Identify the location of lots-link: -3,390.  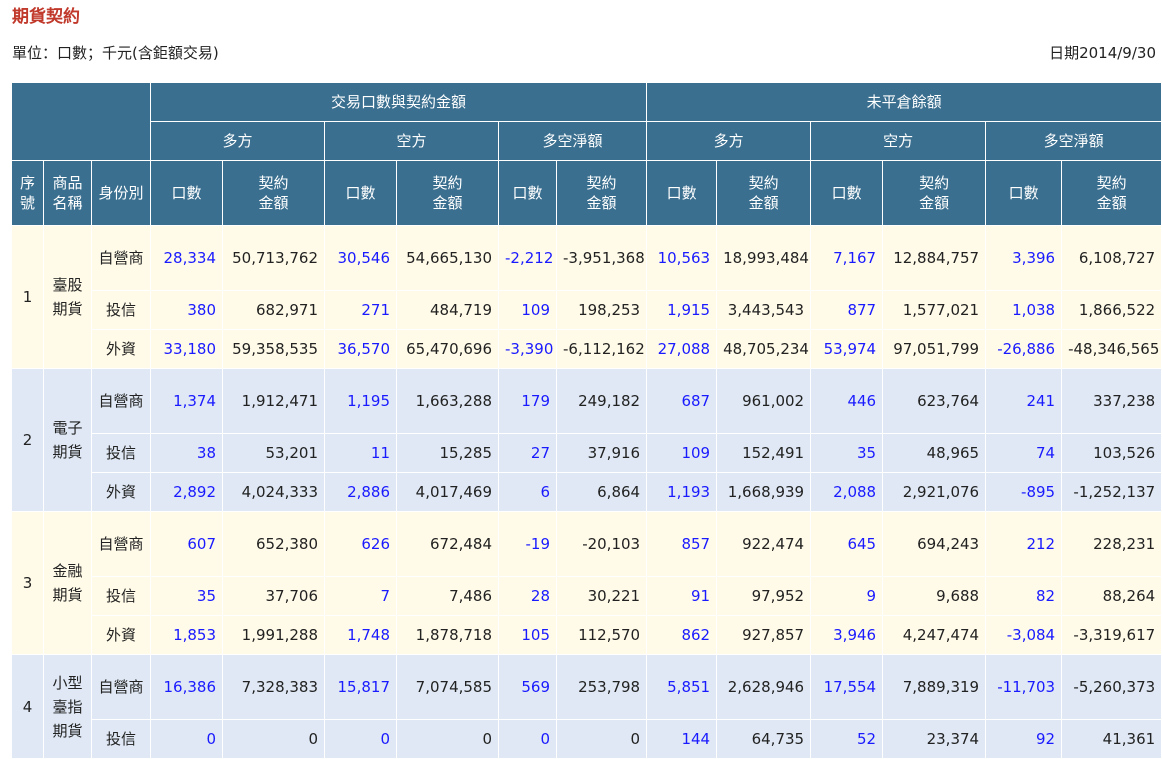
(528, 349).